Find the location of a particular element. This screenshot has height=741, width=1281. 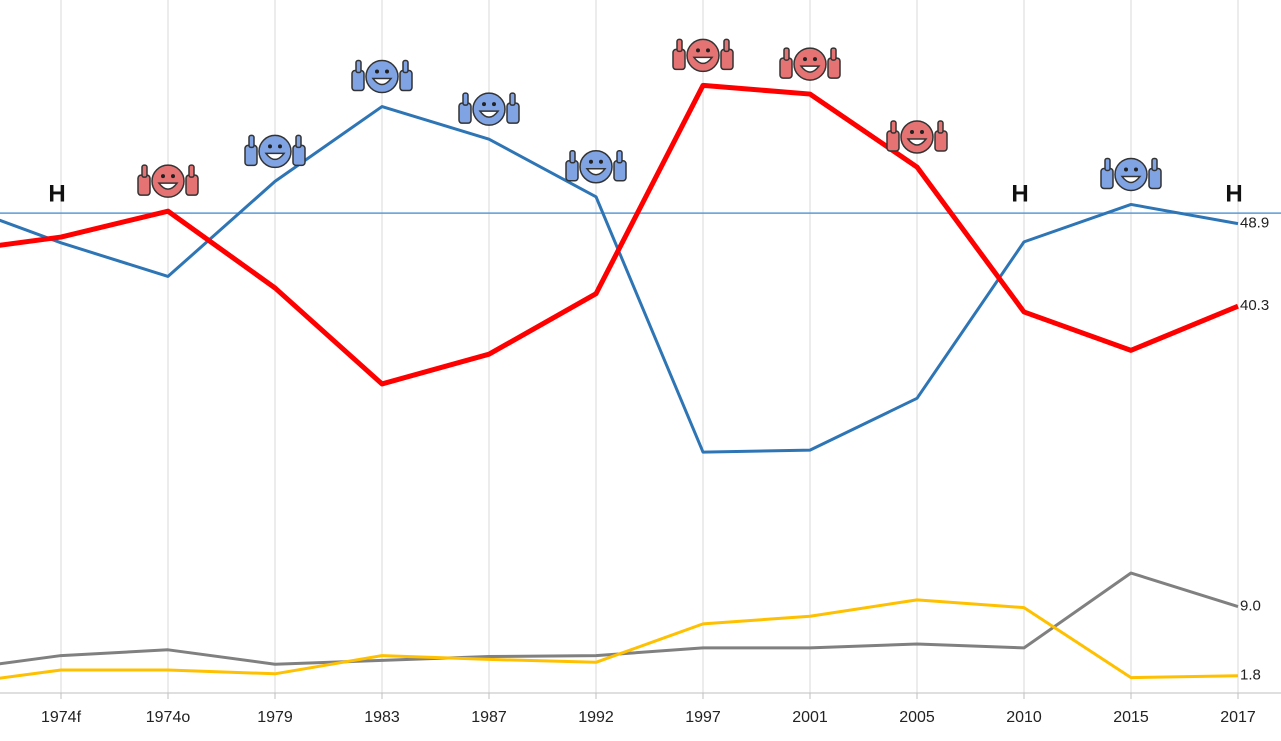

x-tick-label: 2001 is located at coordinates (810, 717).